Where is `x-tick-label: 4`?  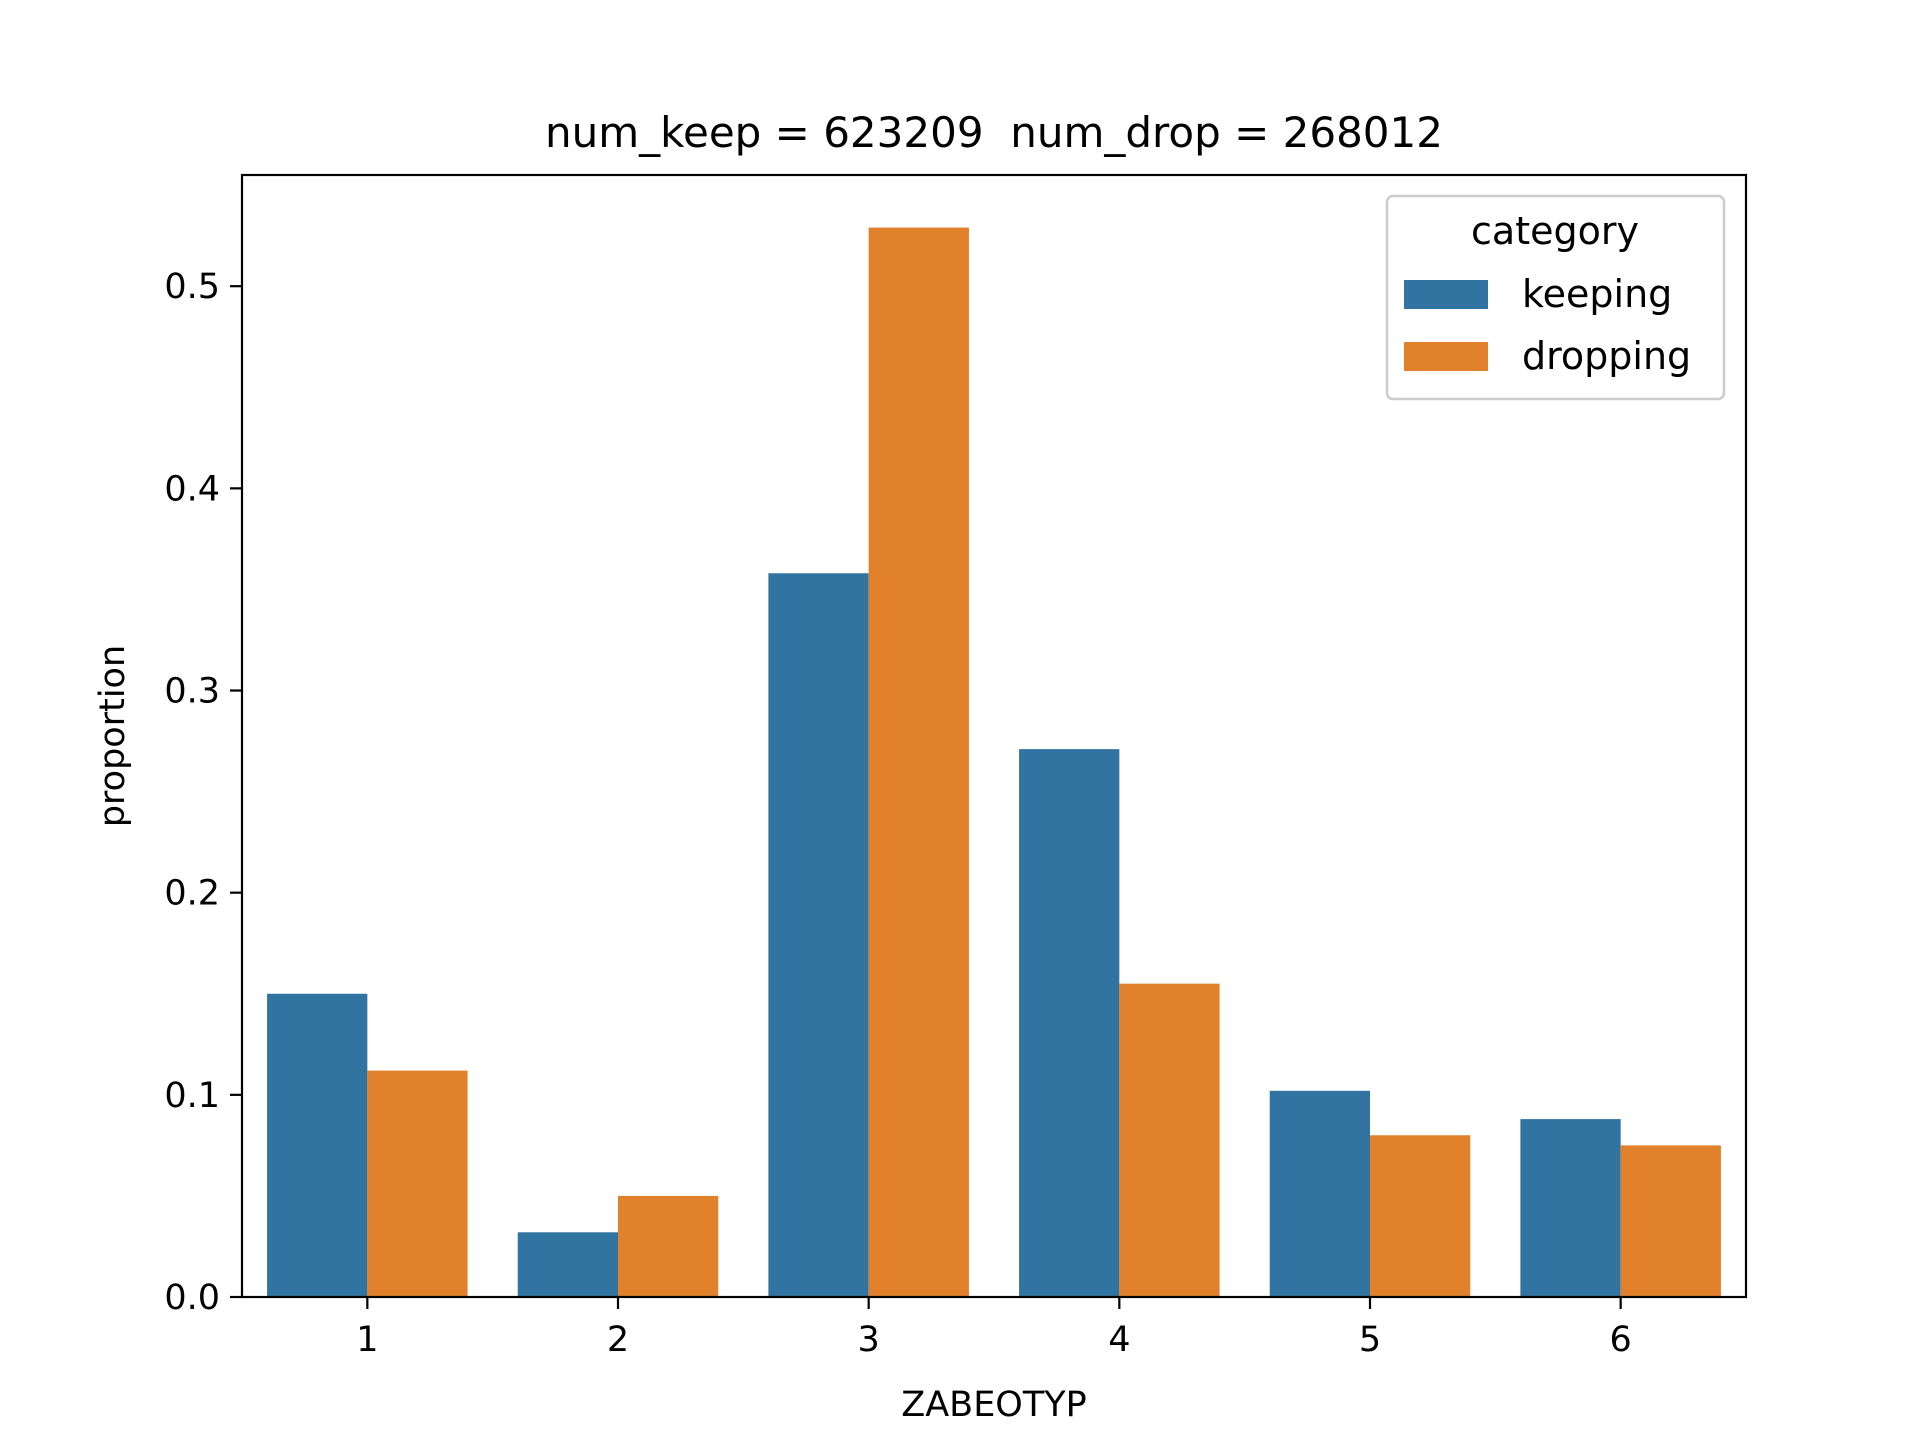
x-tick-label: 4 is located at coordinates (1119, 1340).